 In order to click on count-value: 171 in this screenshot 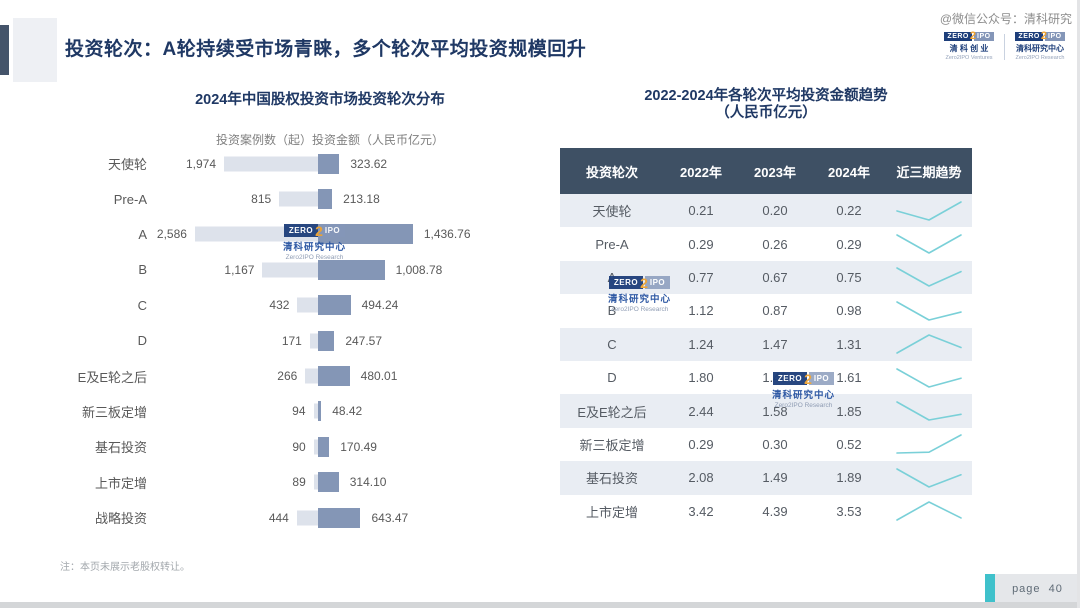, I will do `click(291, 340)`.